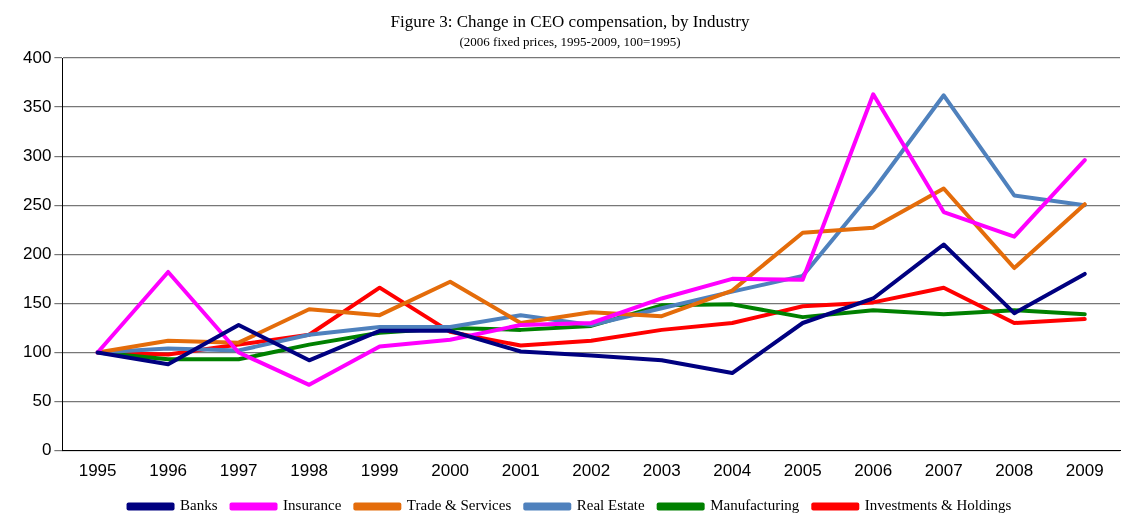 This screenshot has height=530, width=1148. Describe the element at coordinates (97, 471) in the screenshot. I see `x-tick-label: 1995` at that location.